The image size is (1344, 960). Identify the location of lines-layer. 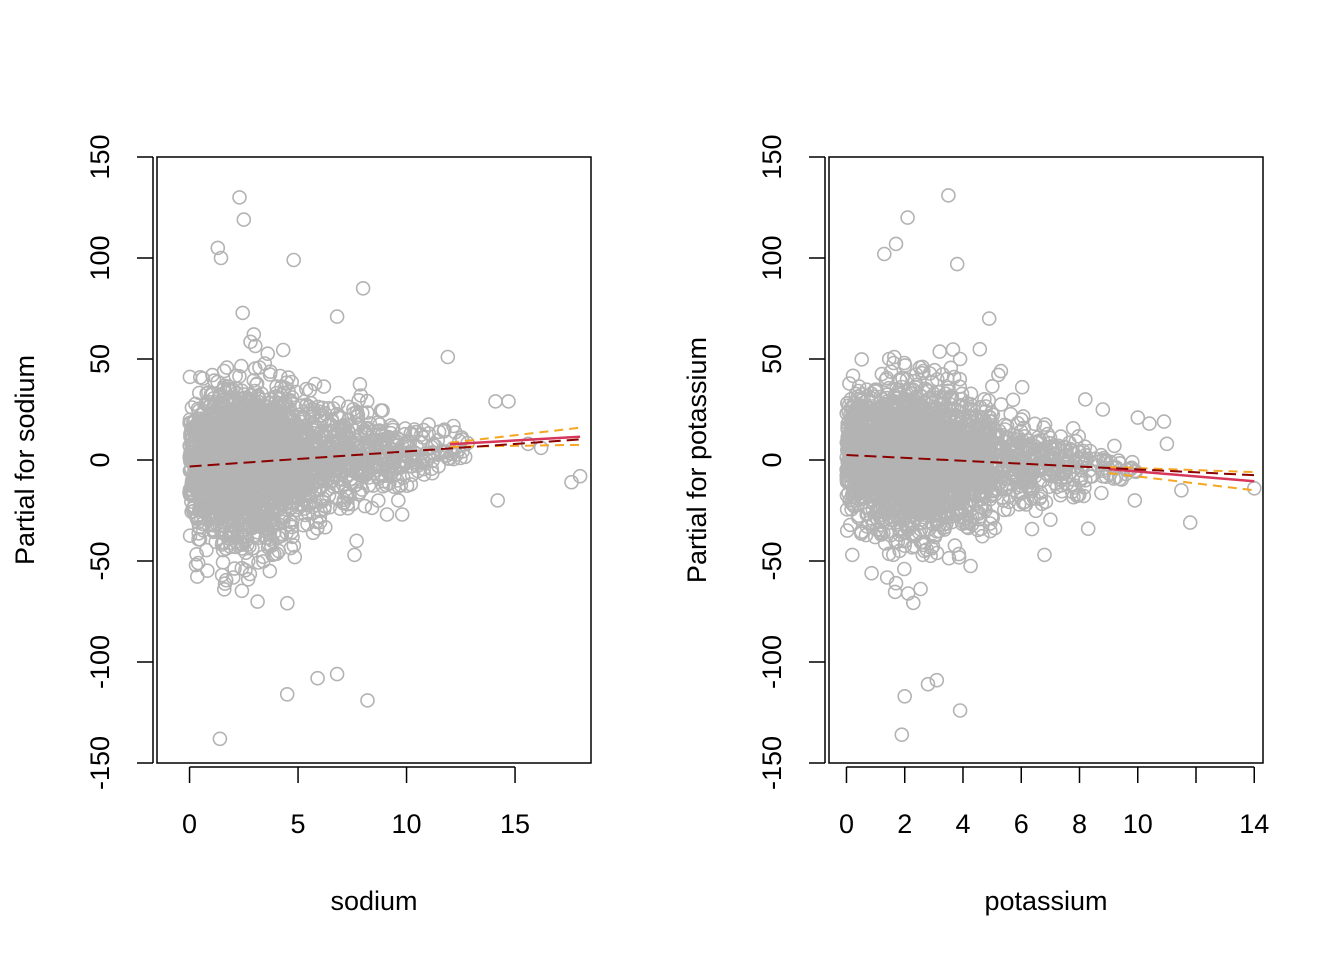
(385, 447).